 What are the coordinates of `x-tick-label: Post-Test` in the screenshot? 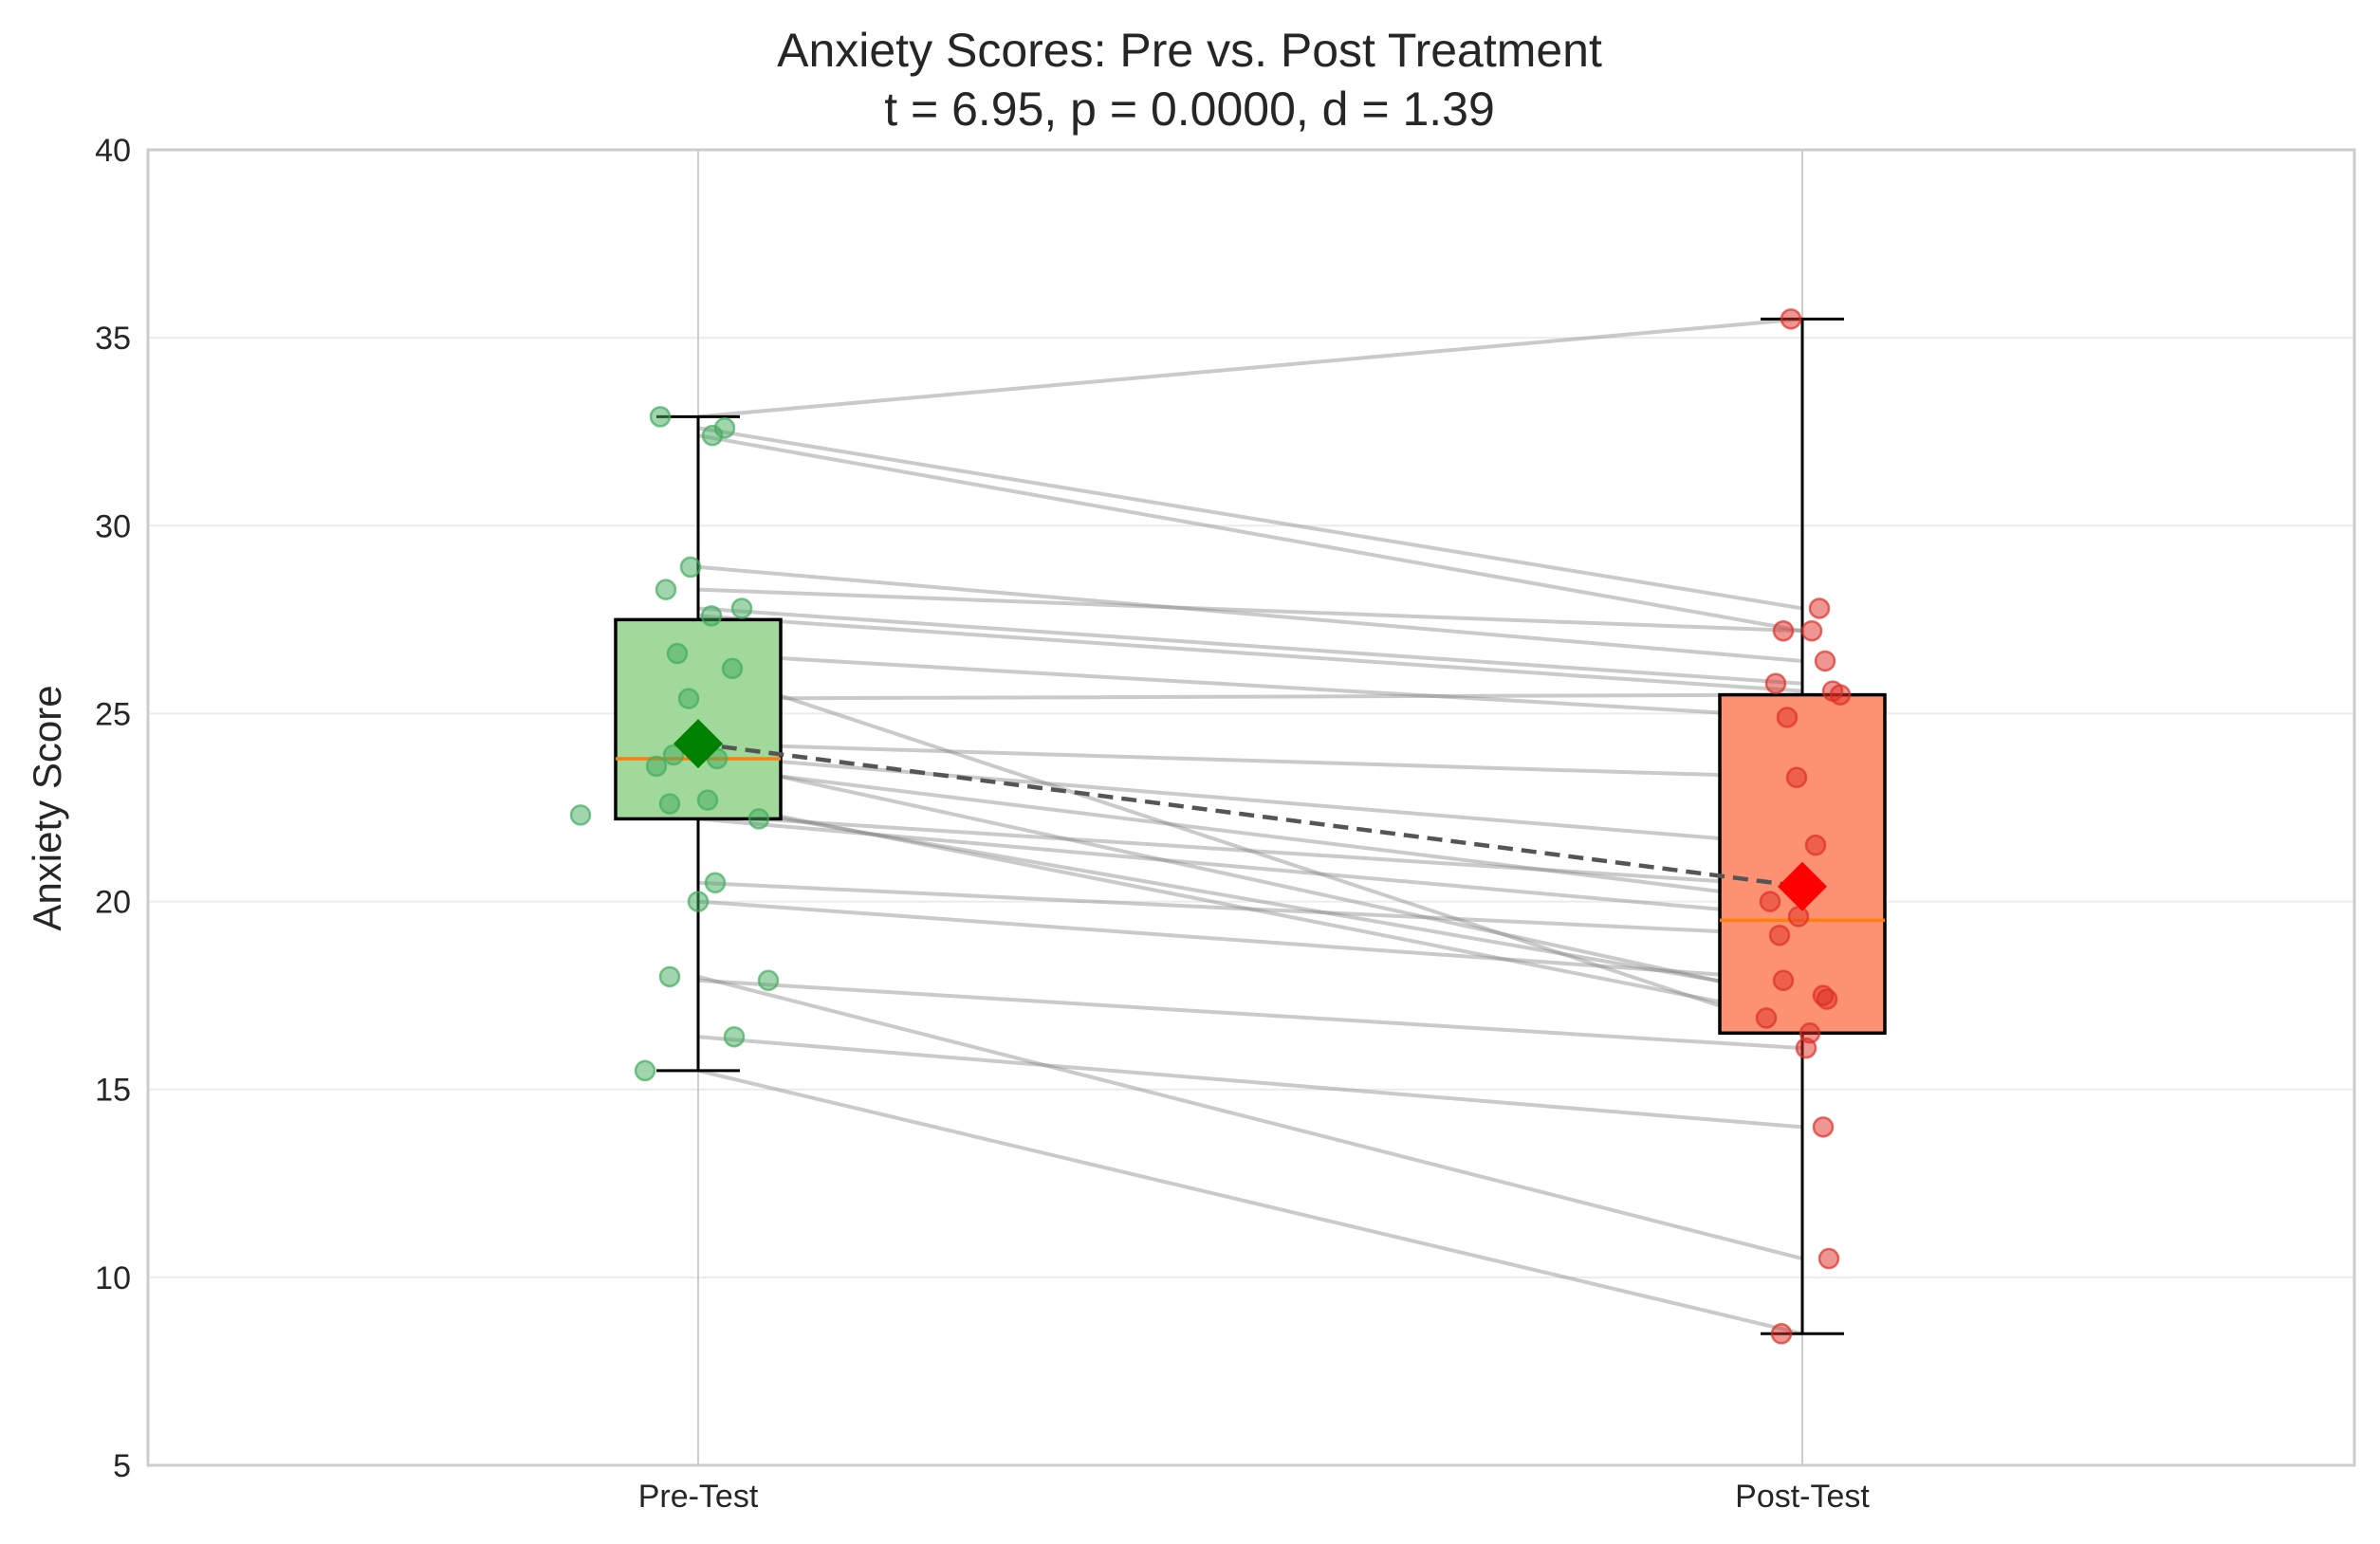 It's located at (1802, 1497).